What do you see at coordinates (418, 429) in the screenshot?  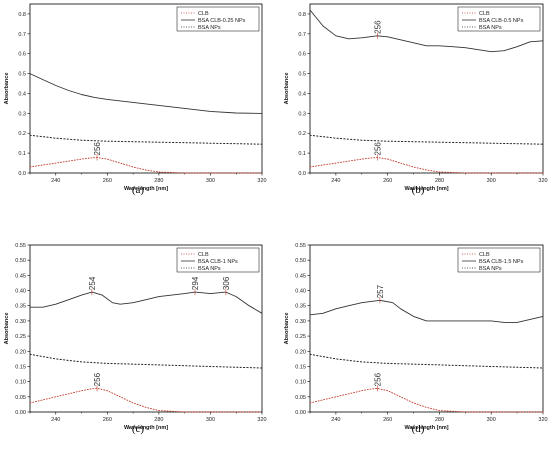 I see `panel-label: (d)` at bounding box center [418, 429].